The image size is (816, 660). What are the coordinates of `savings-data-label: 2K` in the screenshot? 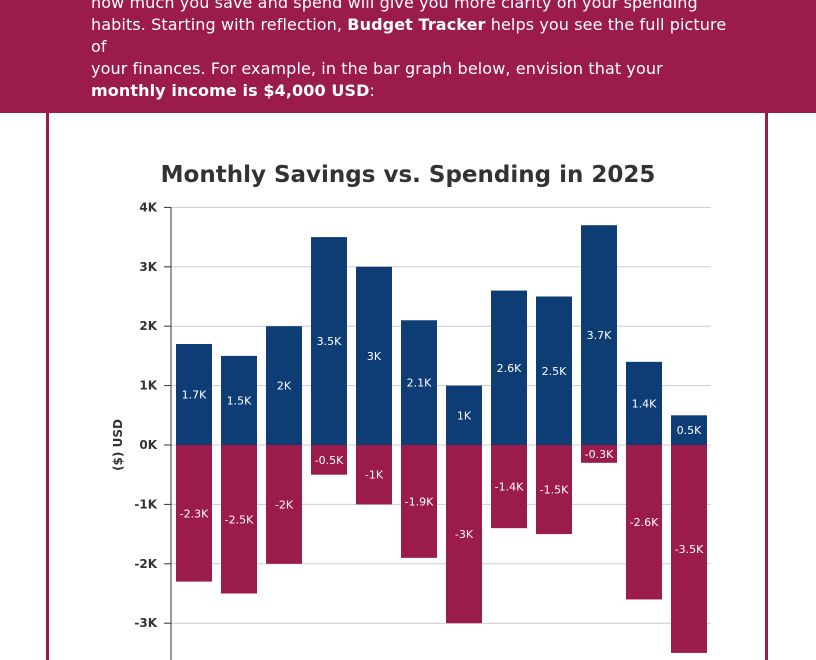 It's located at (284, 386).